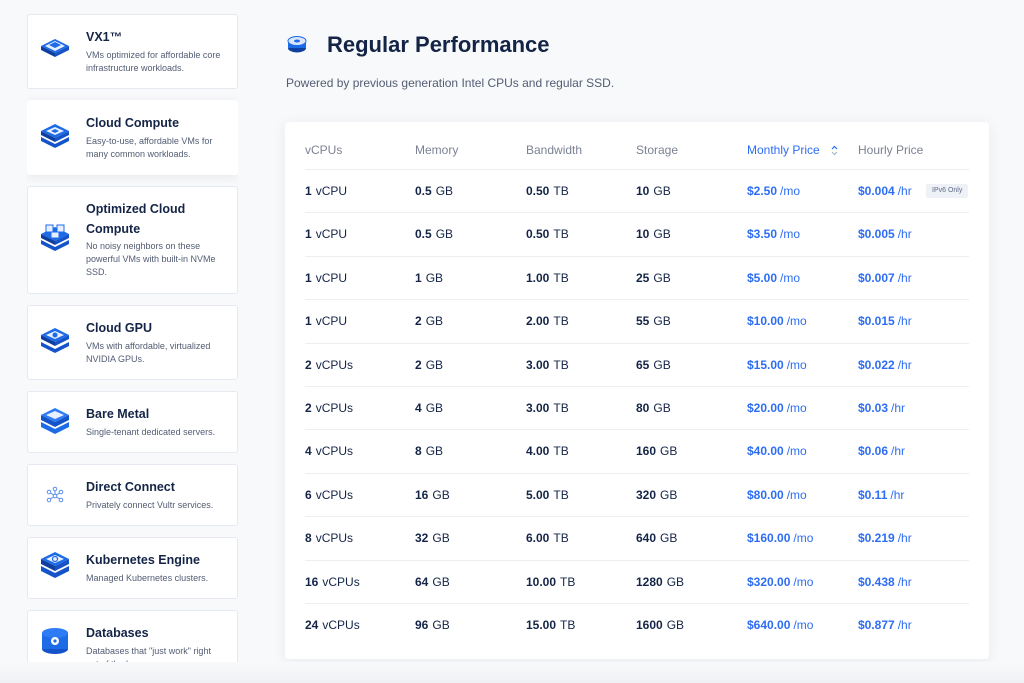 Image resolution: width=1024 pixels, height=683 pixels. What do you see at coordinates (55, 136) in the screenshot?
I see `cloud-compute-icon` at bounding box center [55, 136].